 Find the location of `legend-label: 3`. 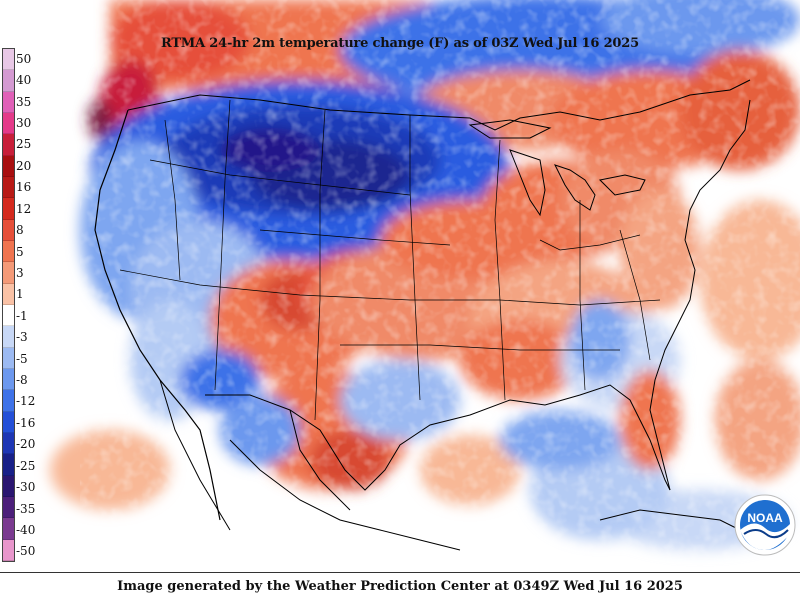

legend-label: 3 is located at coordinates (20, 272).